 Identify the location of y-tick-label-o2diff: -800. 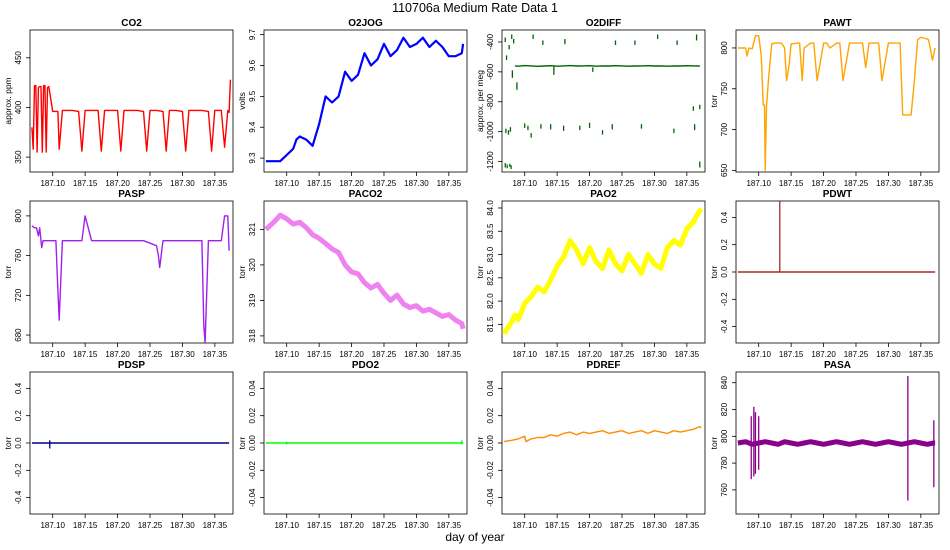
(490, 101).